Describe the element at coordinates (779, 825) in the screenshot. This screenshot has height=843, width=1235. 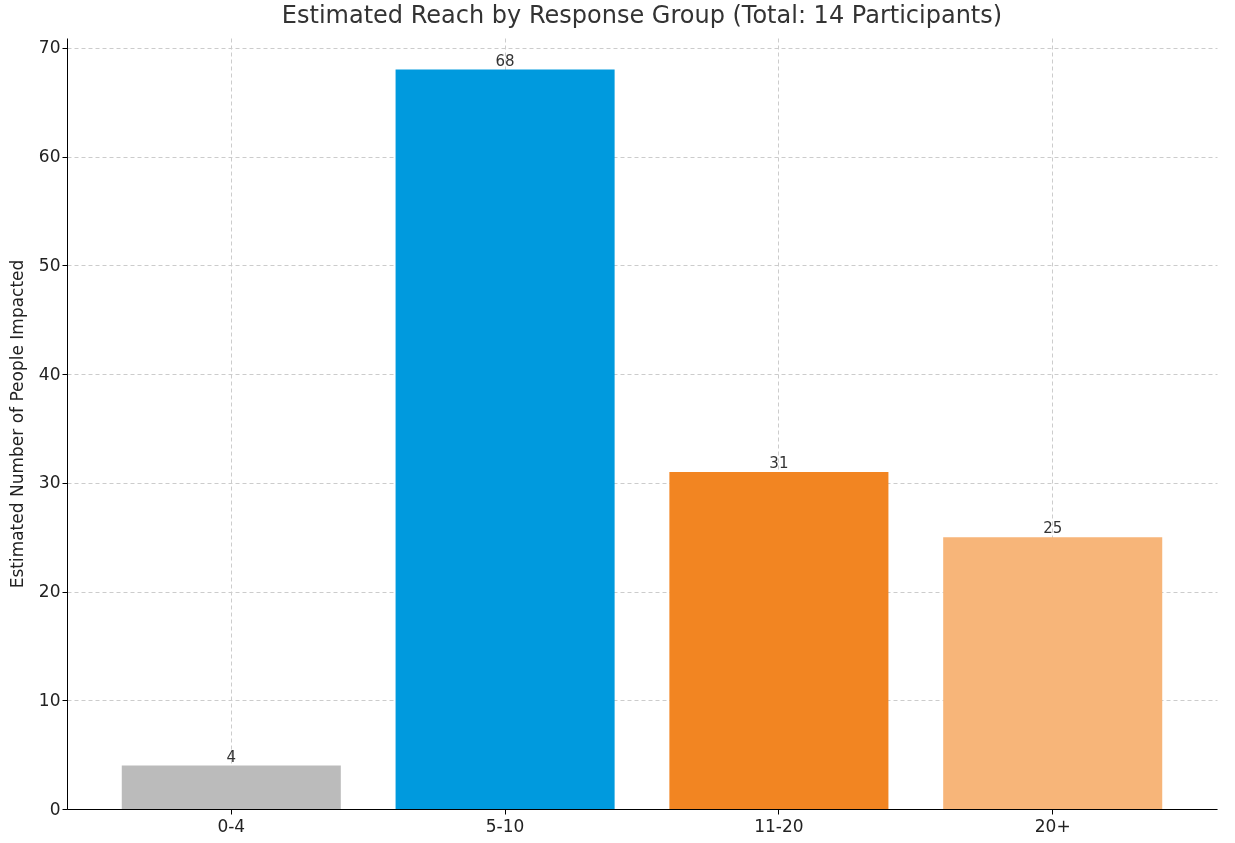
I see `x-tick-label: 11-20` at that location.